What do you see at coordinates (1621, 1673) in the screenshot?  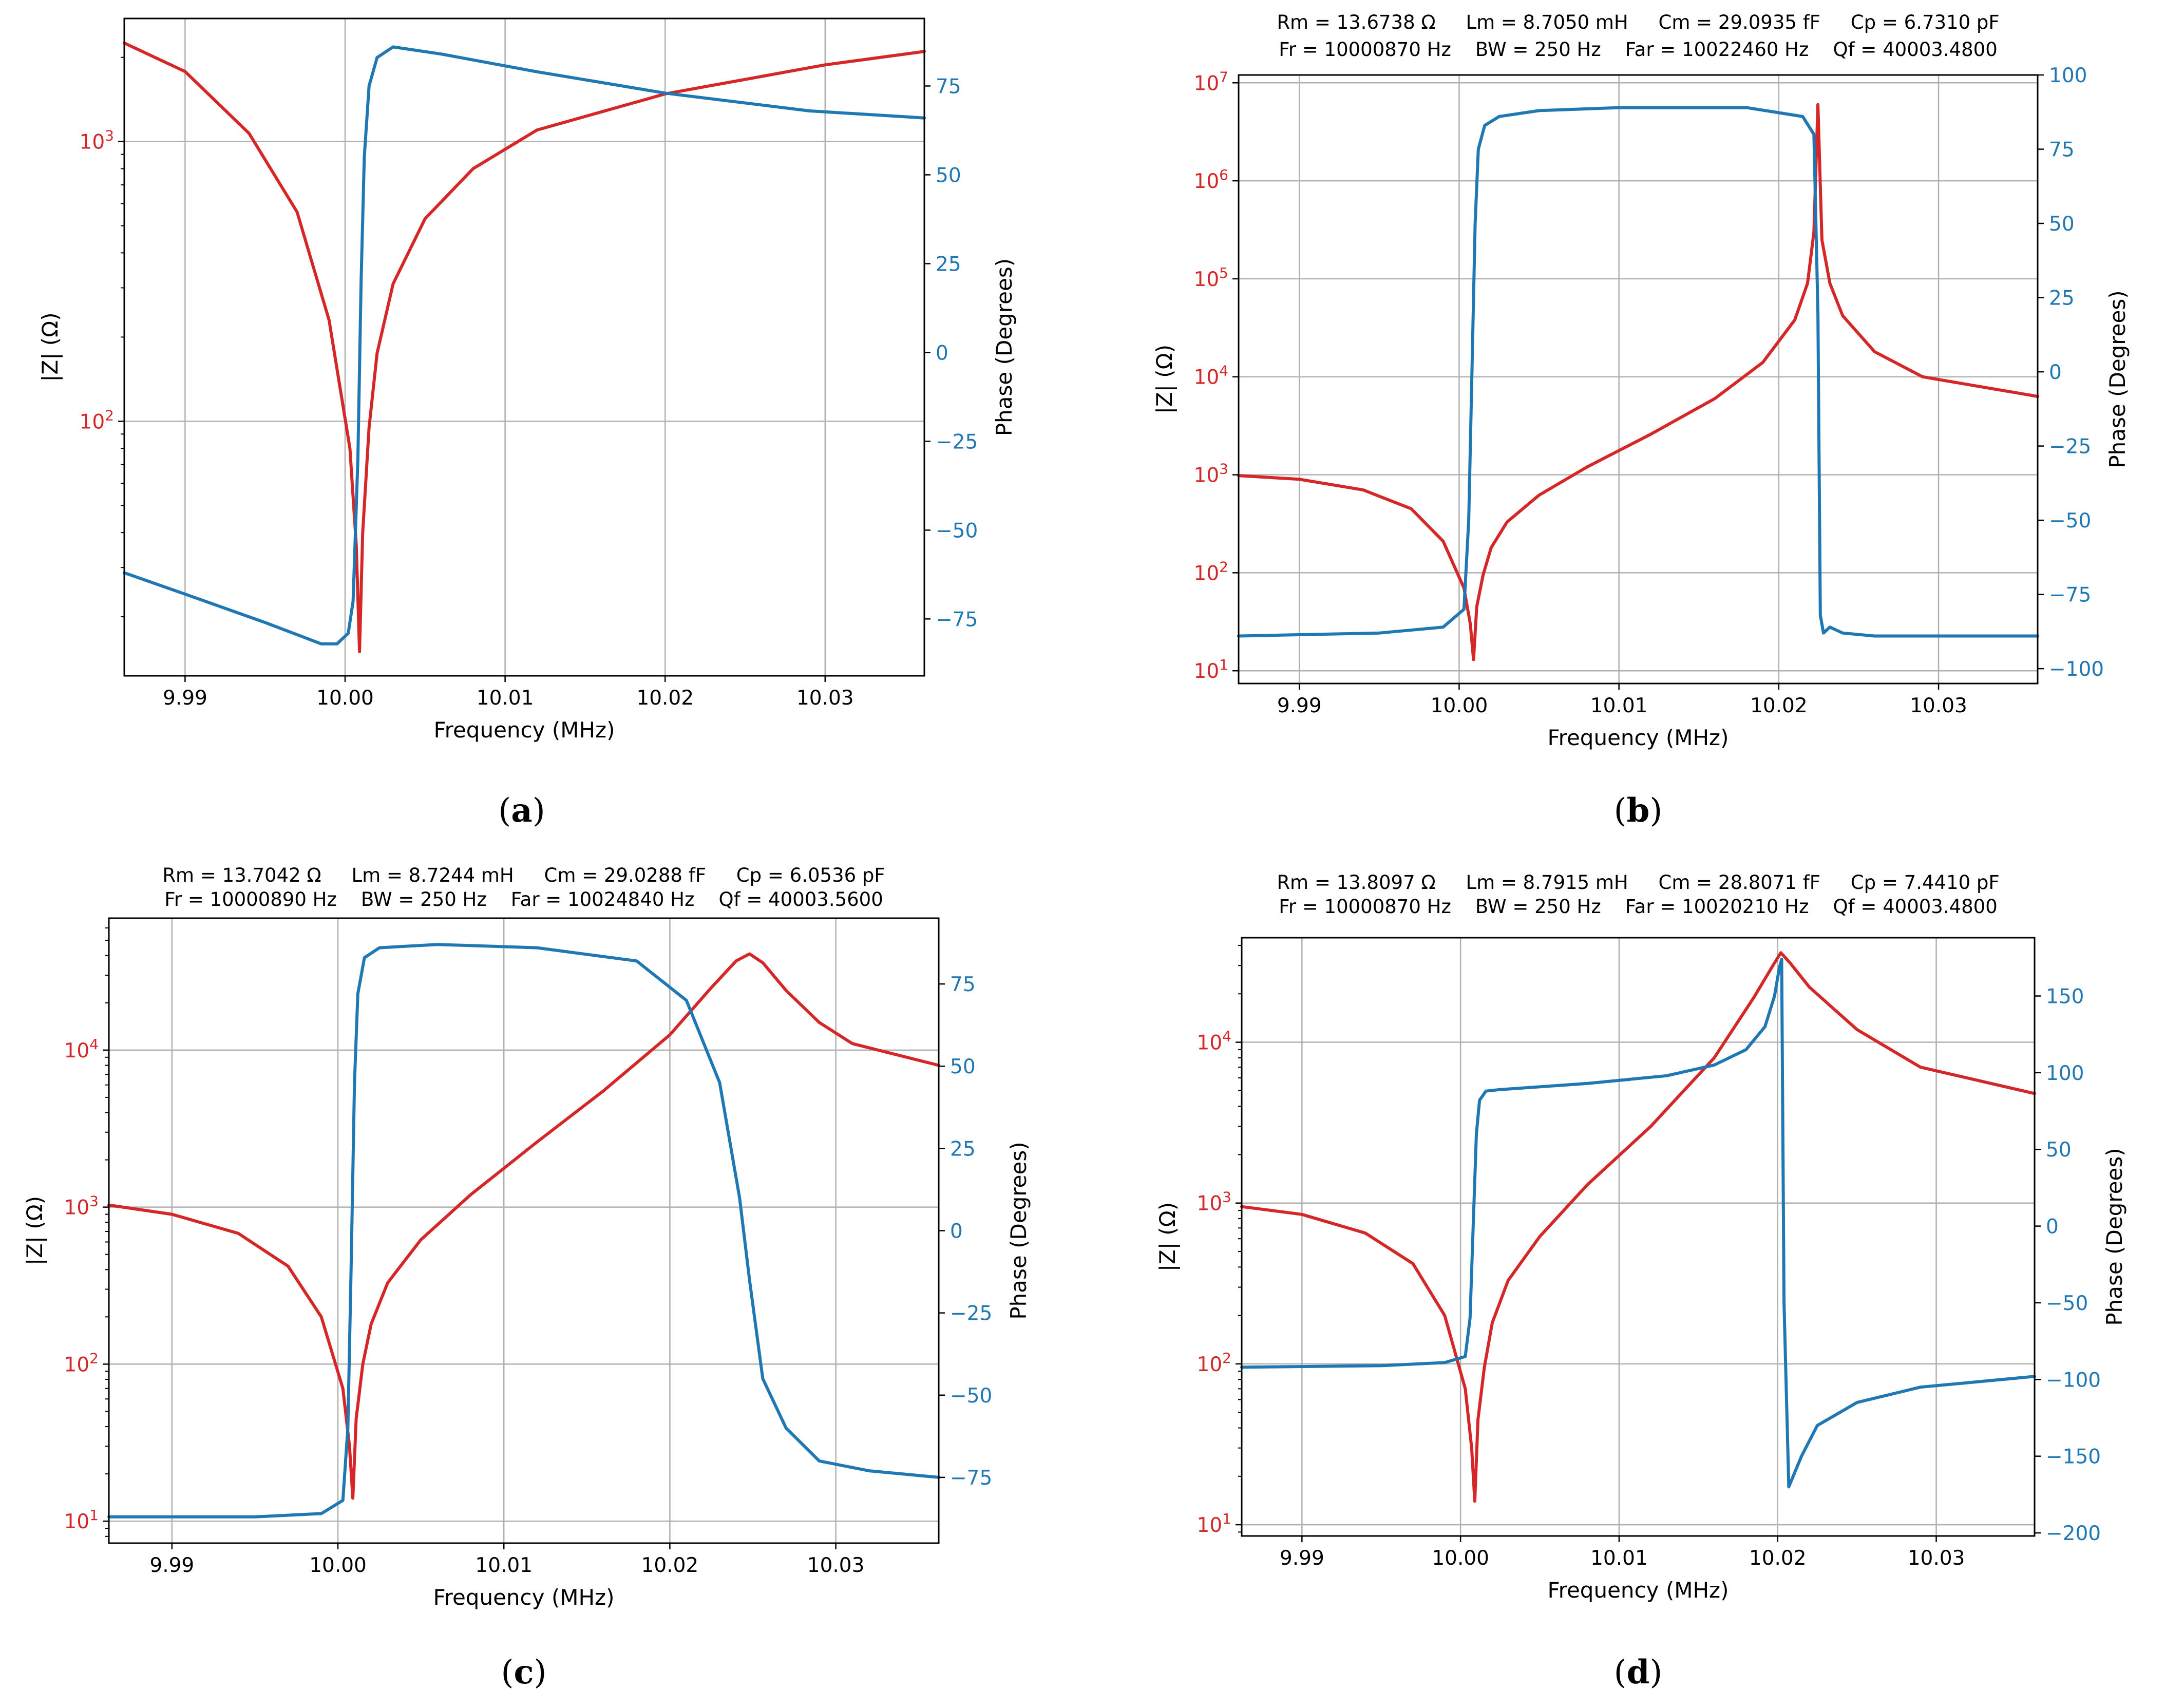 I see `panel-d-caption-open: (` at bounding box center [1621, 1673].